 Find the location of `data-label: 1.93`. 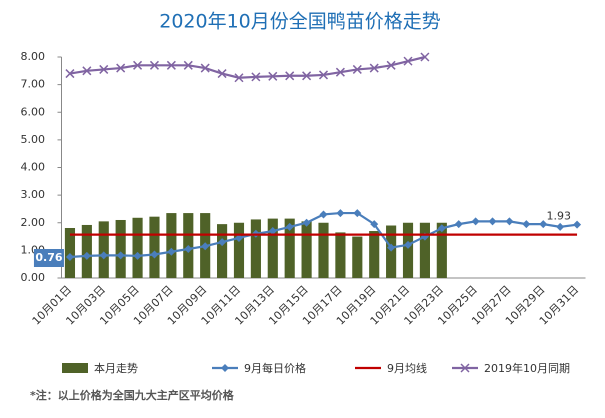

data-label: 1.93 is located at coordinates (559, 216).